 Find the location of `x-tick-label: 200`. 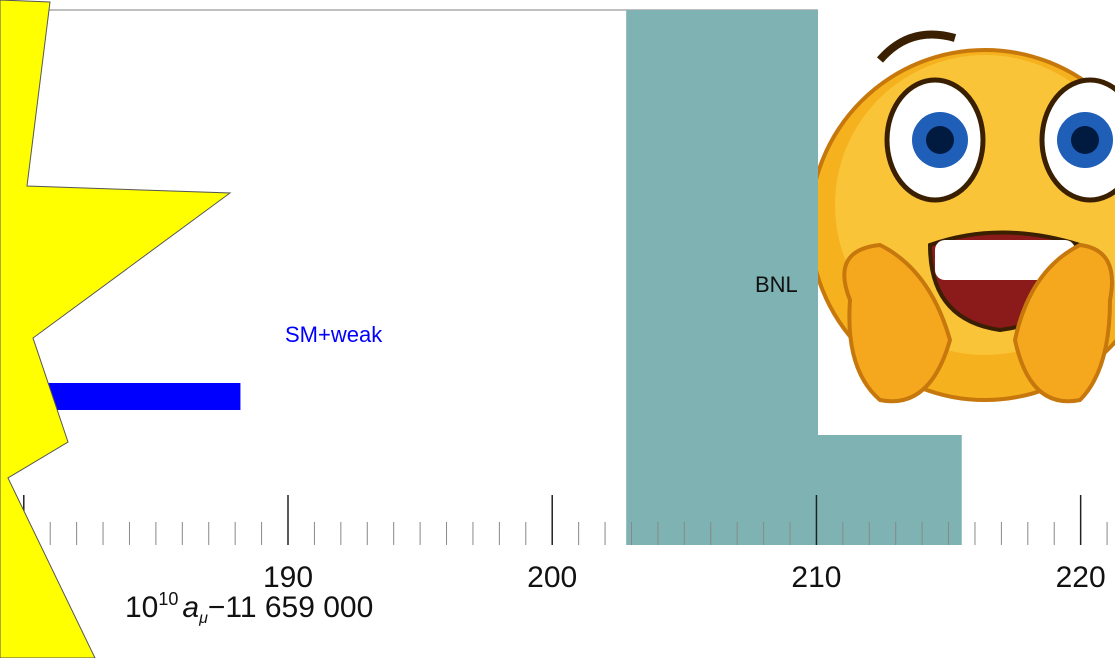

x-tick-label: 200 is located at coordinates (552, 577).